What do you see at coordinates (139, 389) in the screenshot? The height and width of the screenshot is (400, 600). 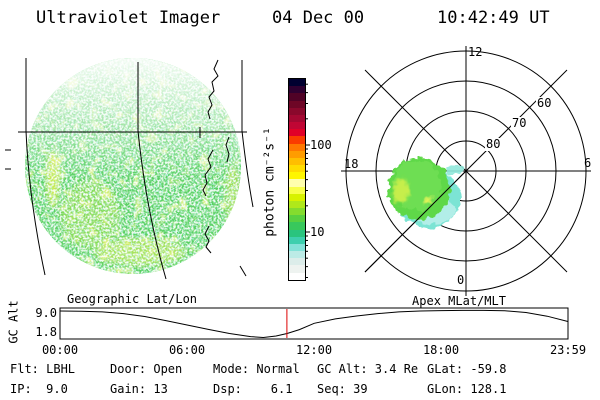 I see `status-gain: Gain: 13` at bounding box center [139, 389].